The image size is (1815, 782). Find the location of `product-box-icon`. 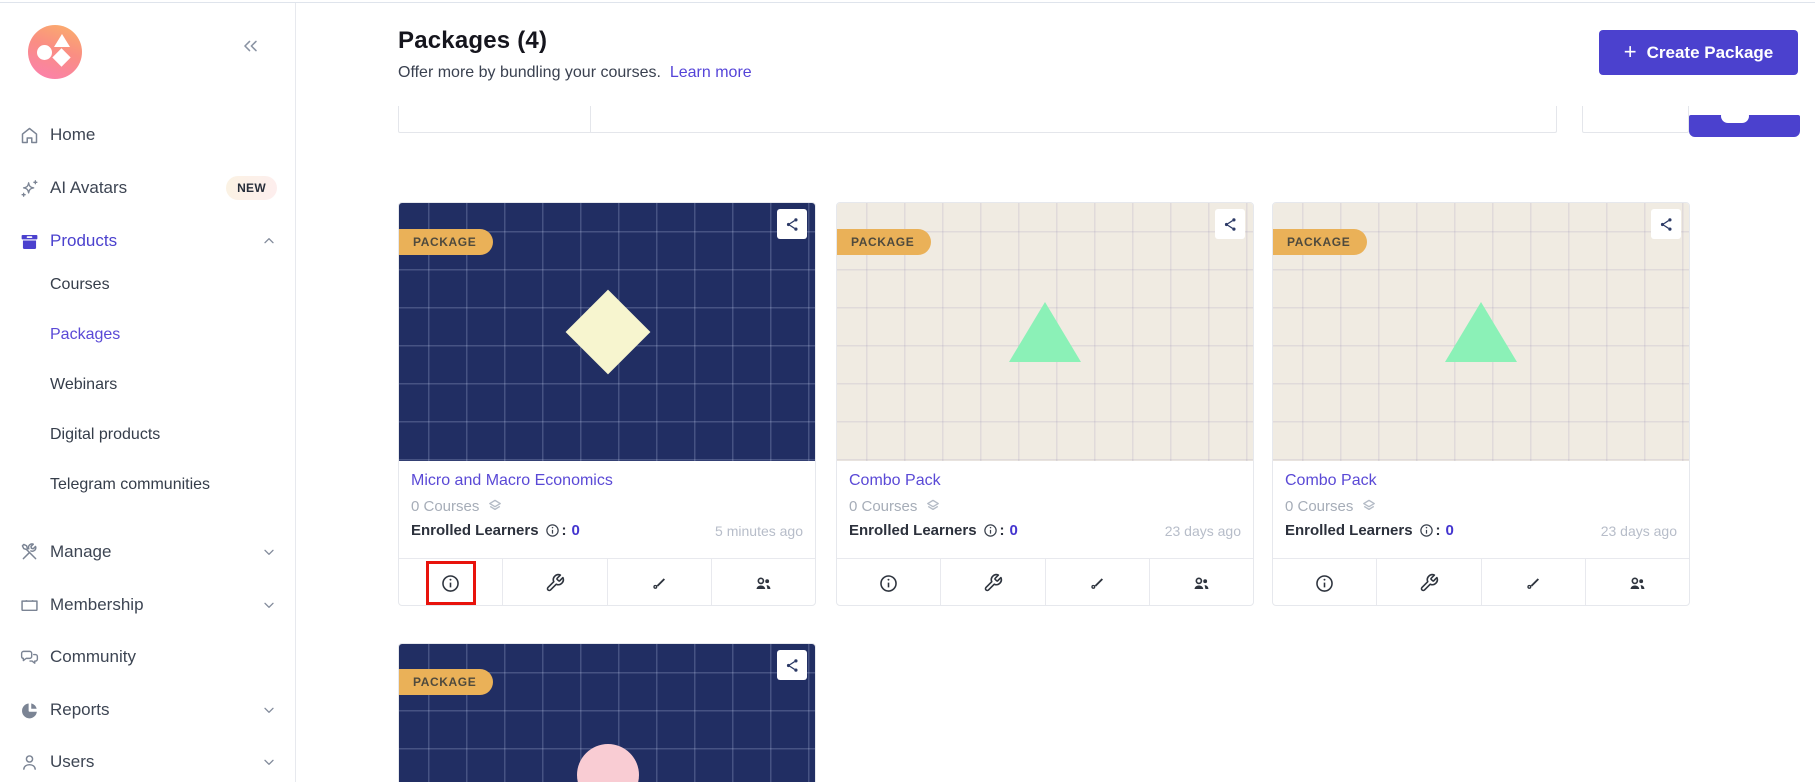

product-box-icon is located at coordinates (29, 241).